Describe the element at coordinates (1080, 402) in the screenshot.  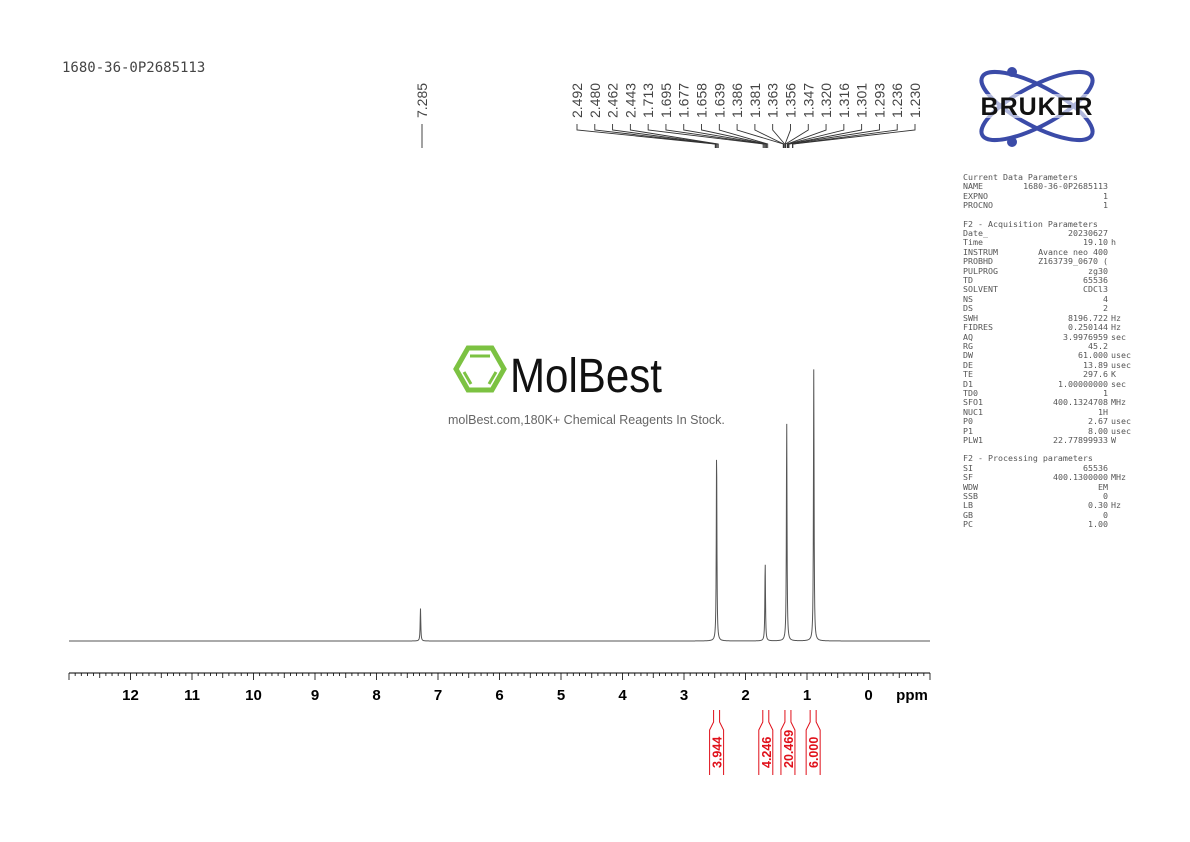
I see `param-value: 400.1324708` at that location.